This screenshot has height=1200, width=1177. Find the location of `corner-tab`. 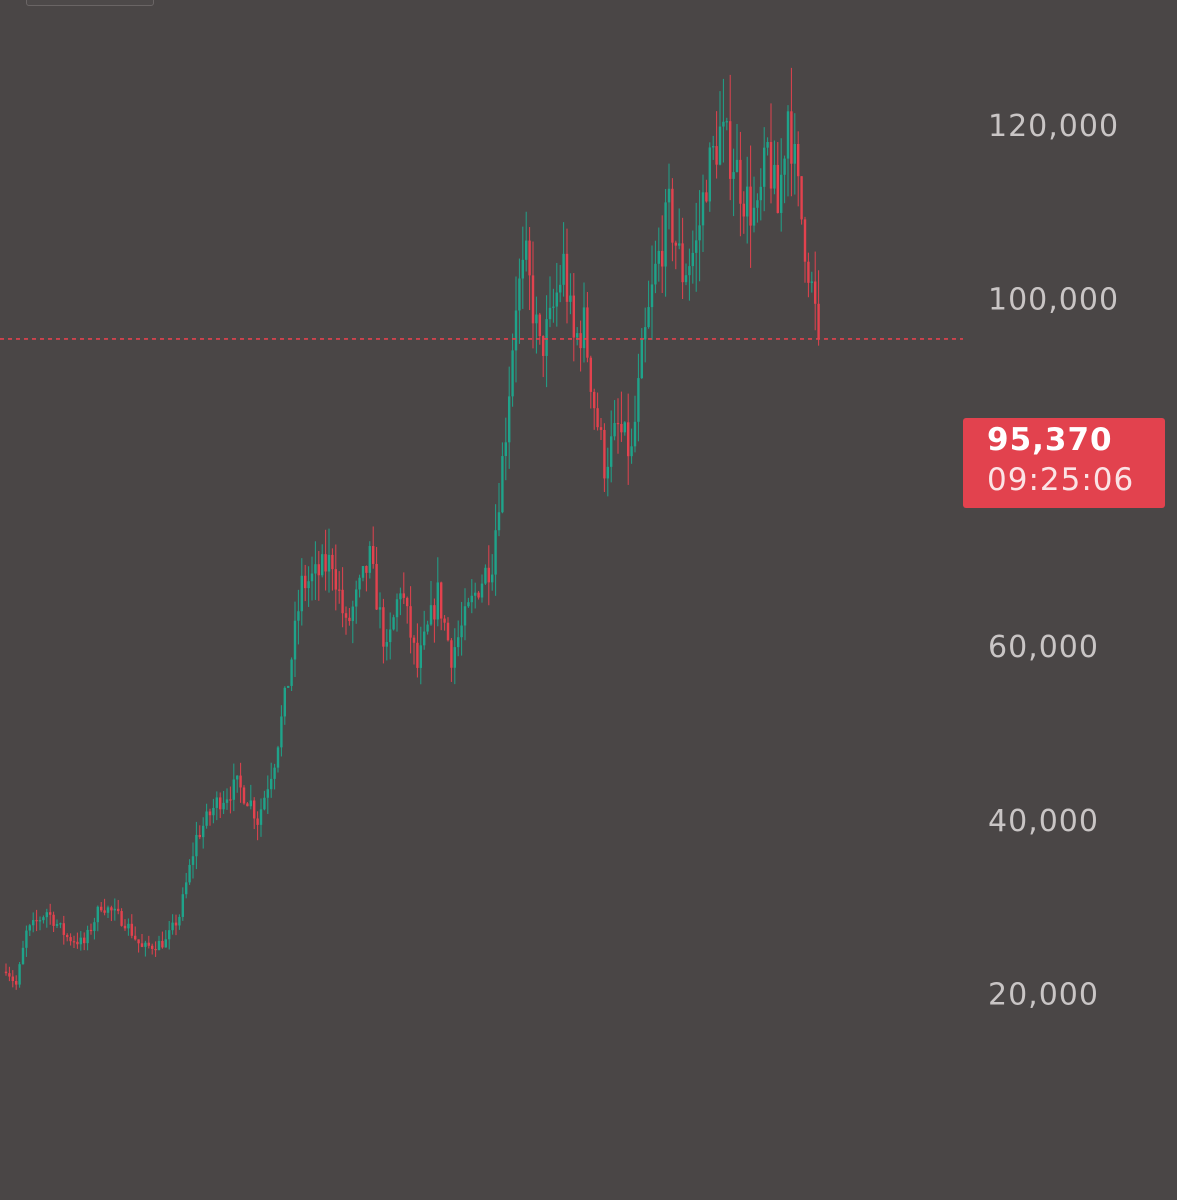

corner-tab is located at coordinates (90, 3).